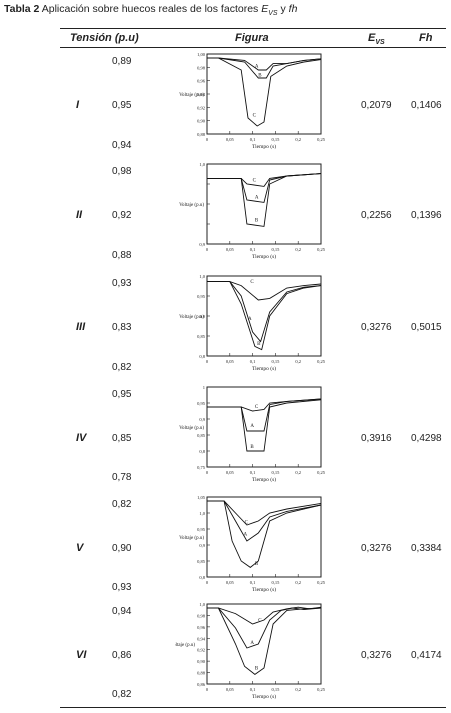  Describe the element at coordinates (201, 55) in the screenshot. I see `y-tick-label: 1,00` at that location.